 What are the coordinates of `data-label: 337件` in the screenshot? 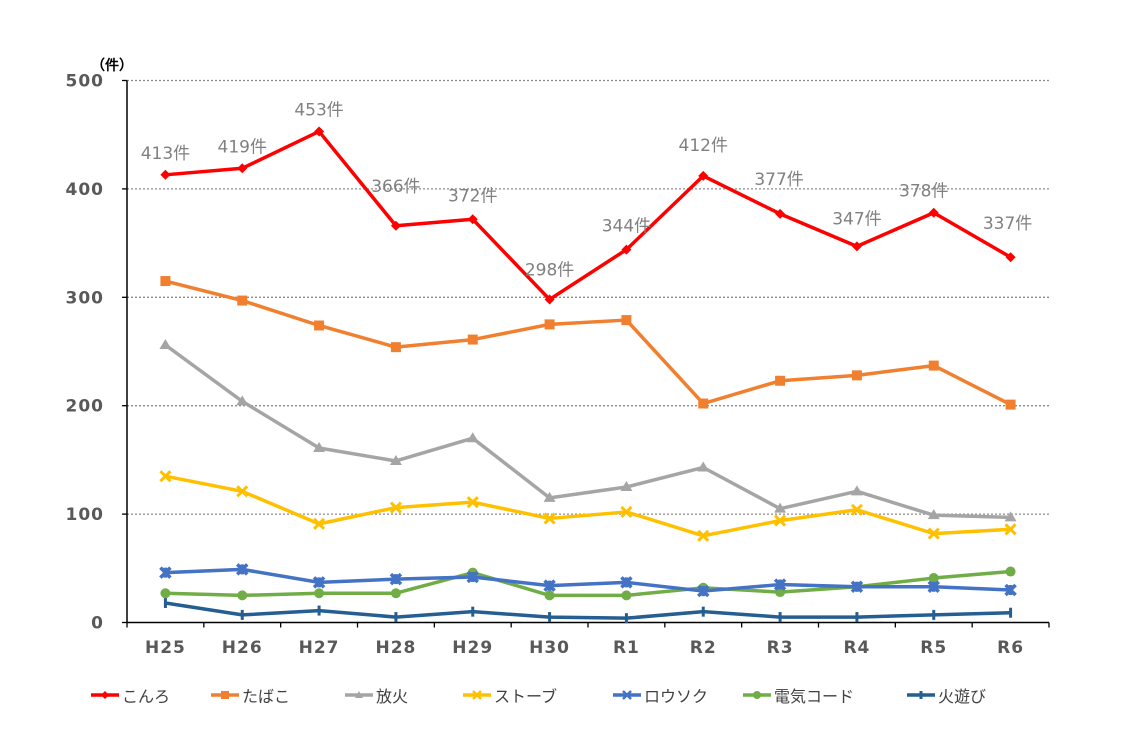 It's located at (1007, 224).